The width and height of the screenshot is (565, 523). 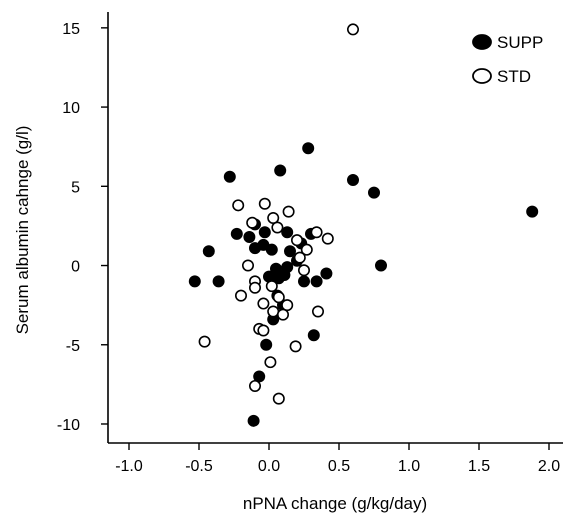 I want to click on x-tick-label: 1.0, so click(x=409, y=466).